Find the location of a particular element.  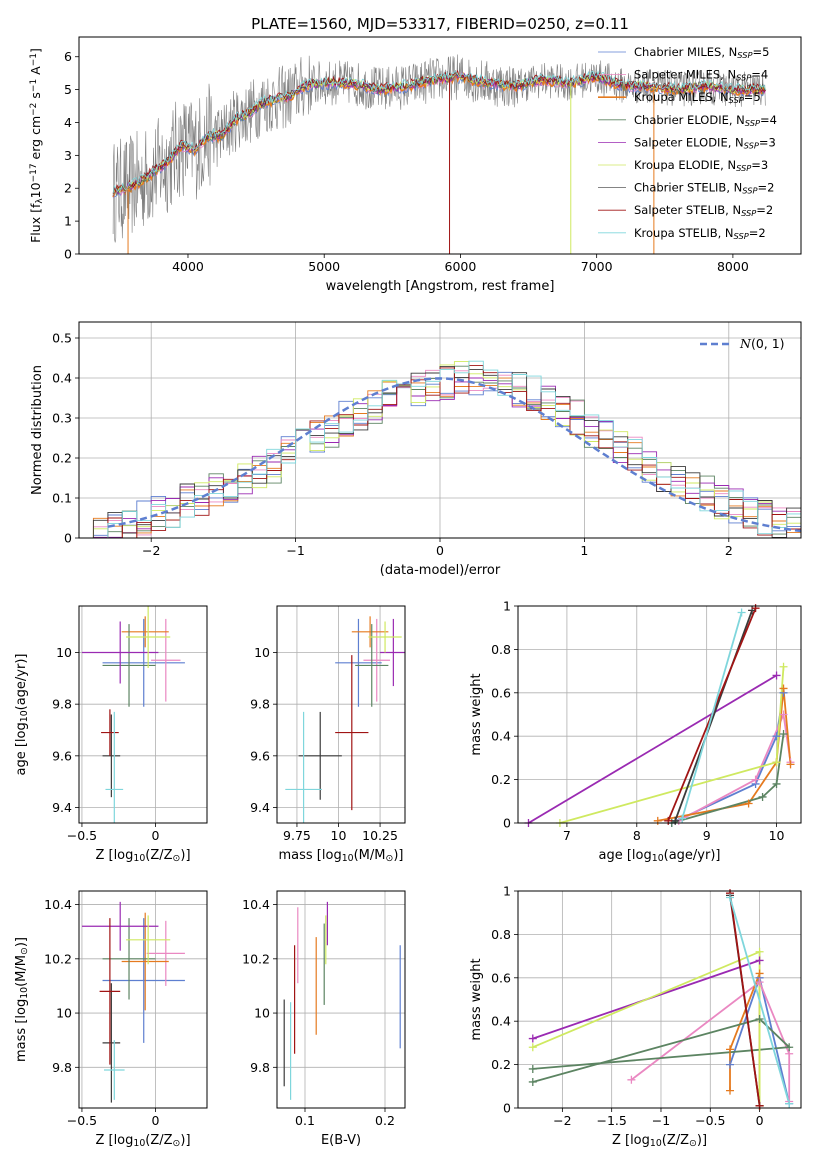

y-axis-label: mass weight is located at coordinates (476, 714).